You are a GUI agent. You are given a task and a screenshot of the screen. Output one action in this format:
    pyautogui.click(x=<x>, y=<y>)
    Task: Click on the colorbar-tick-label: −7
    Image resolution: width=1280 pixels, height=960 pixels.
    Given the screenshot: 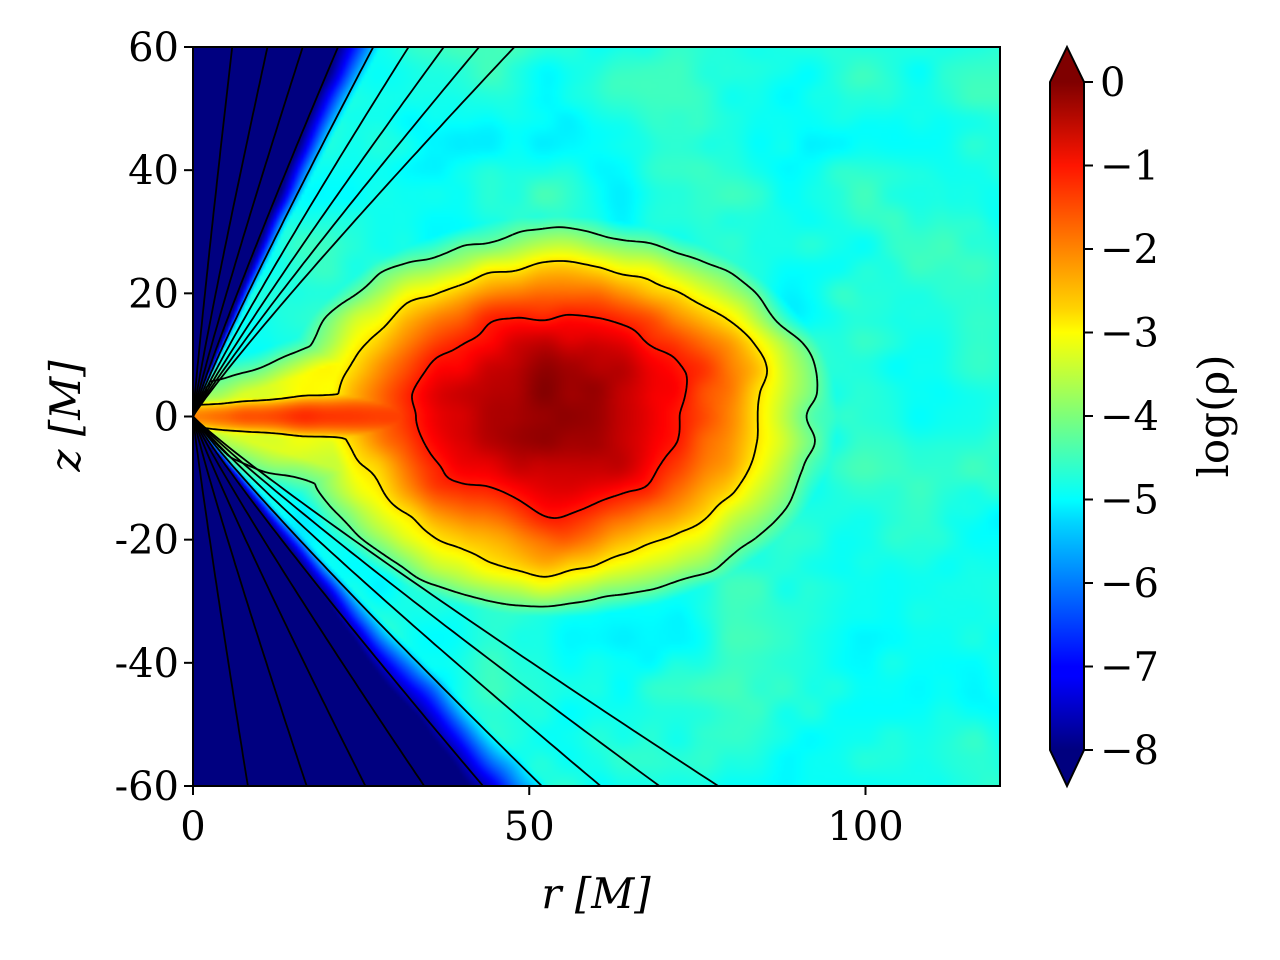 What is the action you would take?
    pyautogui.click(x=1129, y=668)
    